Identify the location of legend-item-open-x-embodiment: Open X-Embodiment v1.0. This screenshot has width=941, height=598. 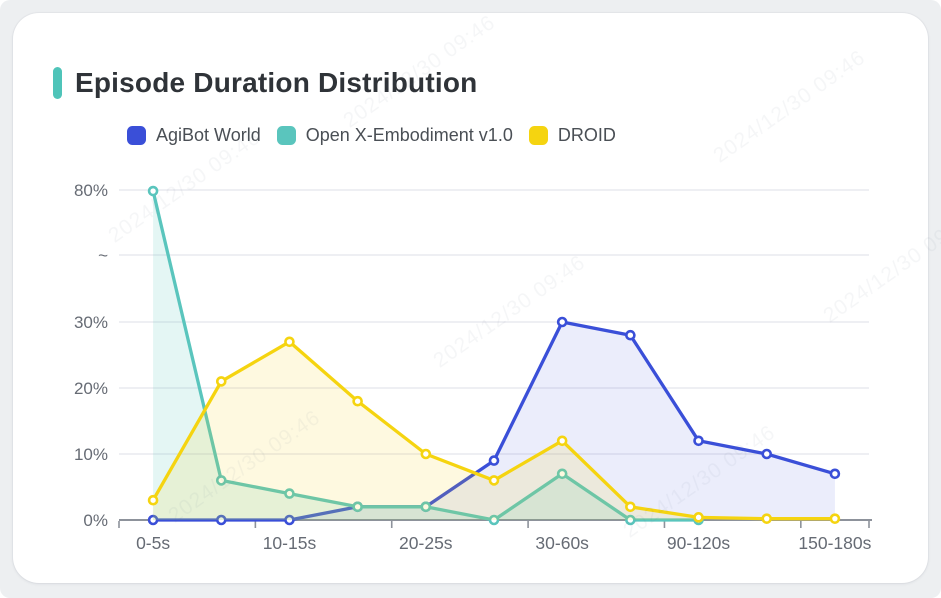
(394, 135).